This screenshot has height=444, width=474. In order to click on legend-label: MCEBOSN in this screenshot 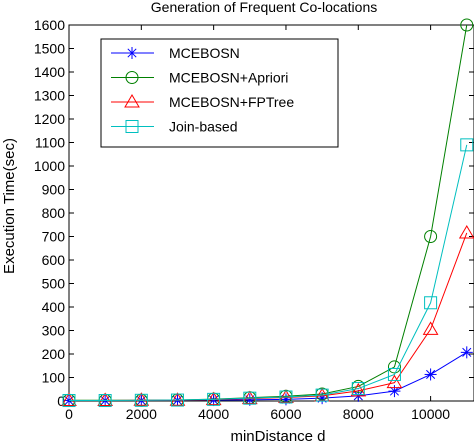, I will do `click(204, 53)`.